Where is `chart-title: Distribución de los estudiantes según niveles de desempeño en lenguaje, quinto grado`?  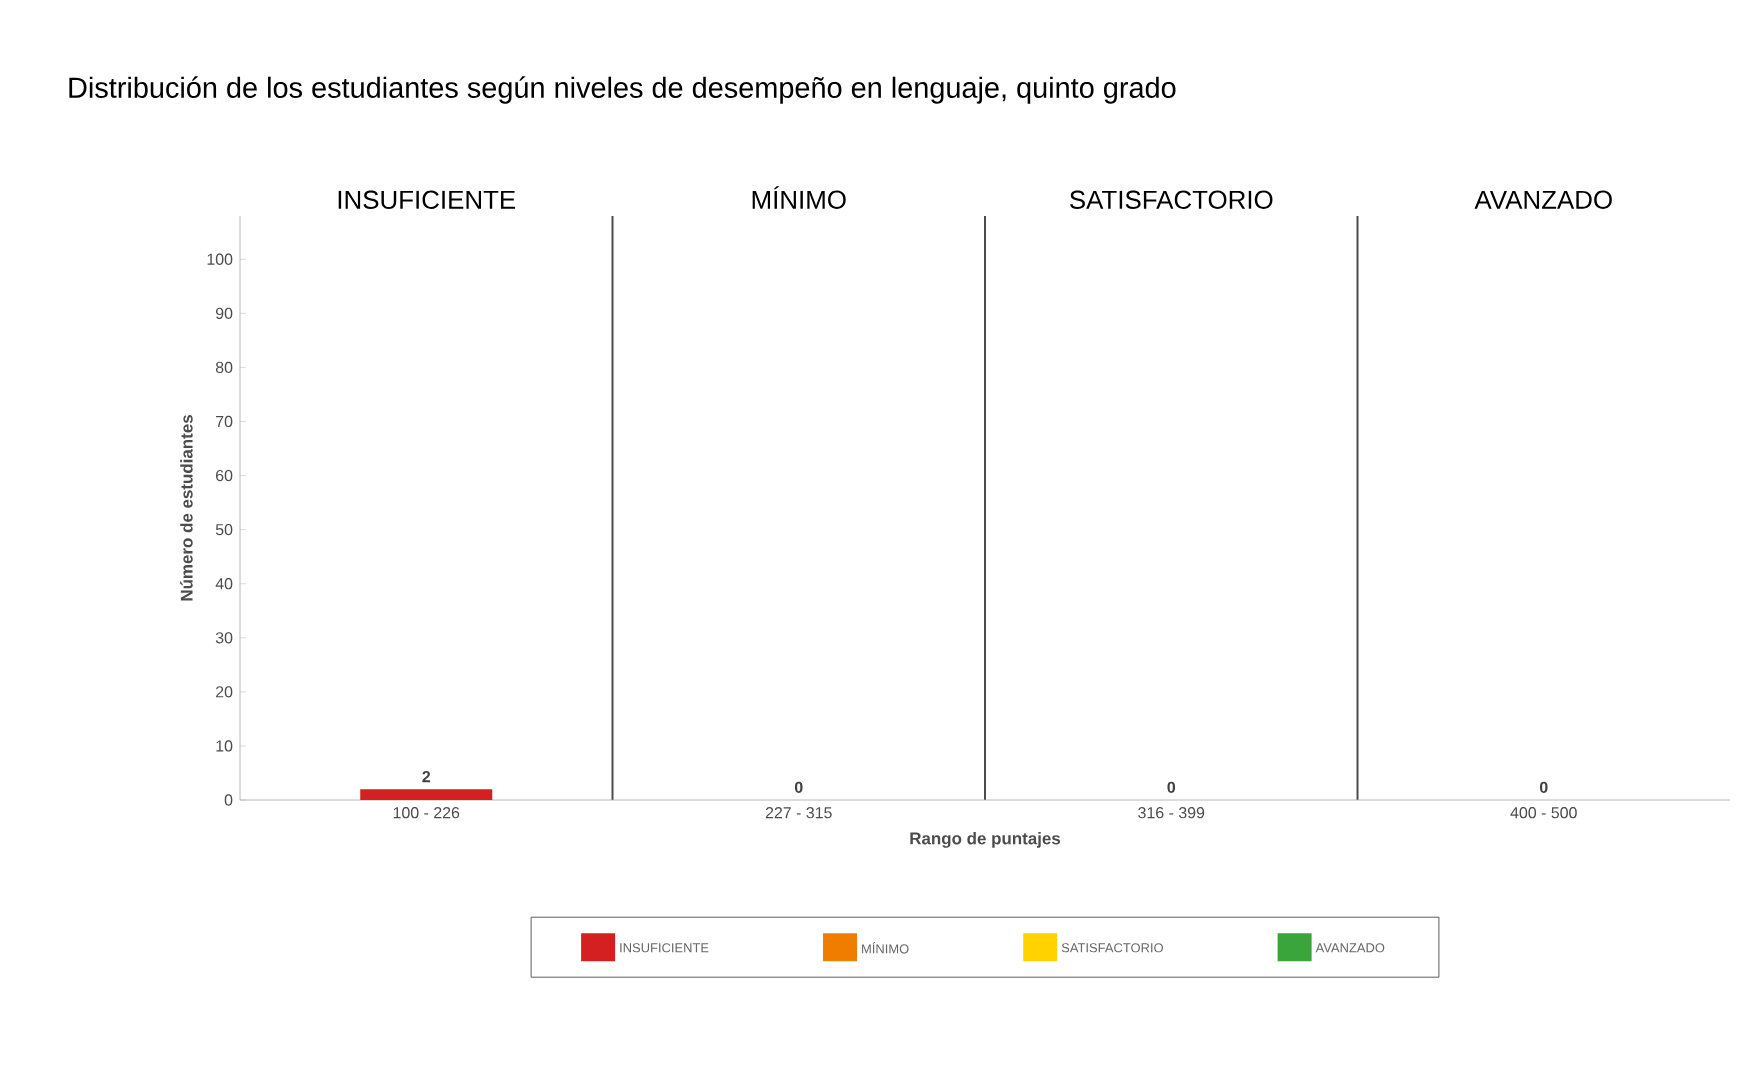 chart-title: Distribución de los estudiantes según niveles de desempeño en lenguaje, quinto grado is located at coordinates (622, 90).